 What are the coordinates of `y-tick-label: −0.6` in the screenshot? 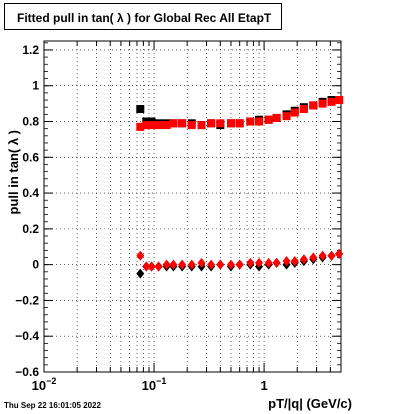 It's located at (27, 372).